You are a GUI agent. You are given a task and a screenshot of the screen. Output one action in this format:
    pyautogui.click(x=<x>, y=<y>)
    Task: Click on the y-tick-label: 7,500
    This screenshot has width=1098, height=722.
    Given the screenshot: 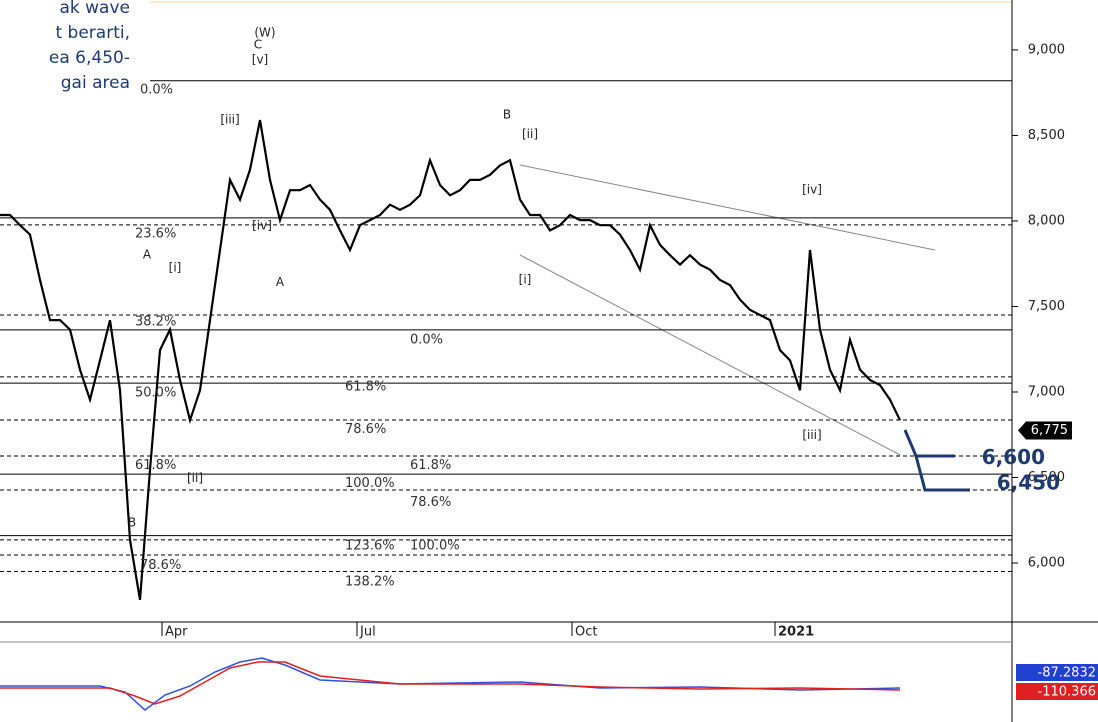 What is the action you would take?
    pyautogui.click(x=1046, y=306)
    